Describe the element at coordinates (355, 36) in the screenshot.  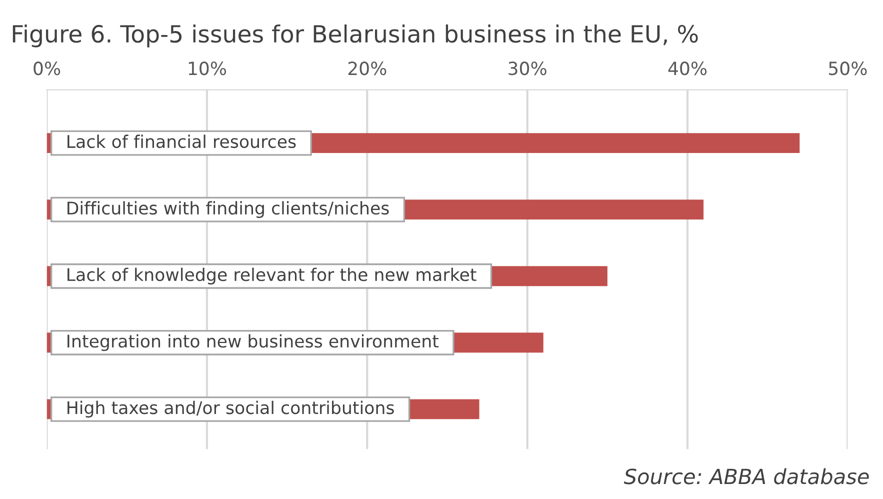
I see `chart-title: Figure 6. Top-5 issues for Belarusian business in the EU, %` at that location.